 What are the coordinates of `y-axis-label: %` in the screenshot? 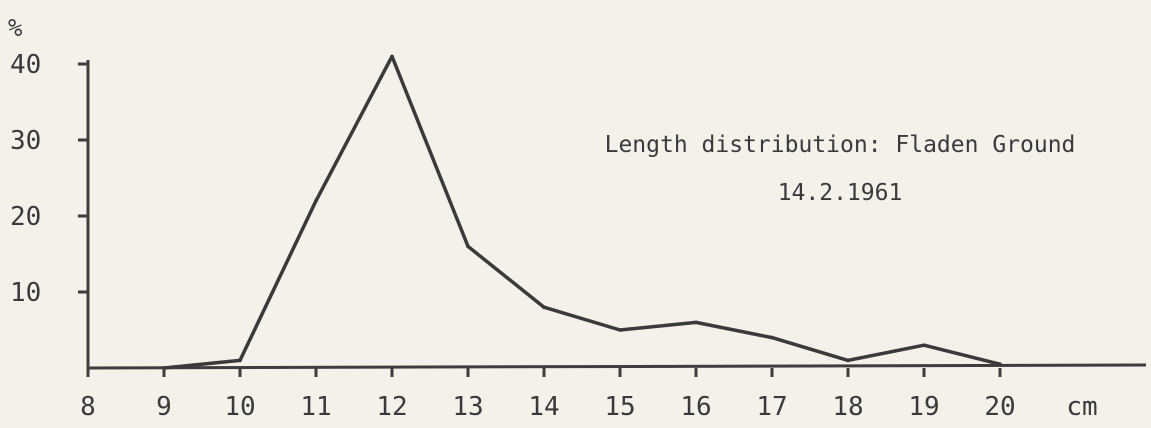 It's located at (15, 28).